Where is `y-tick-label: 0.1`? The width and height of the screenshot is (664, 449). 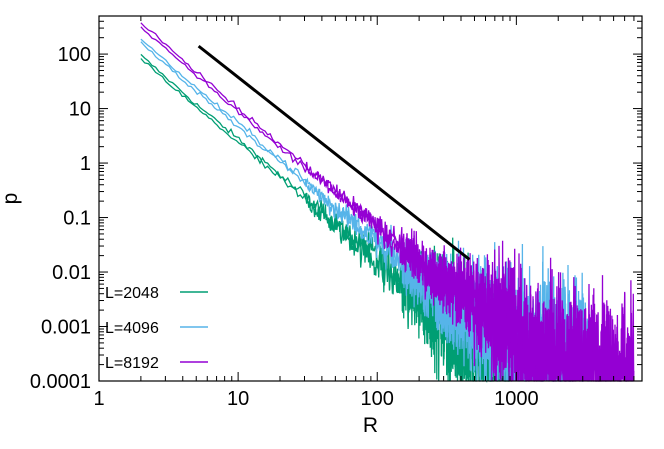 y-tick-label: 0.1 is located at coordinates (77, 219).